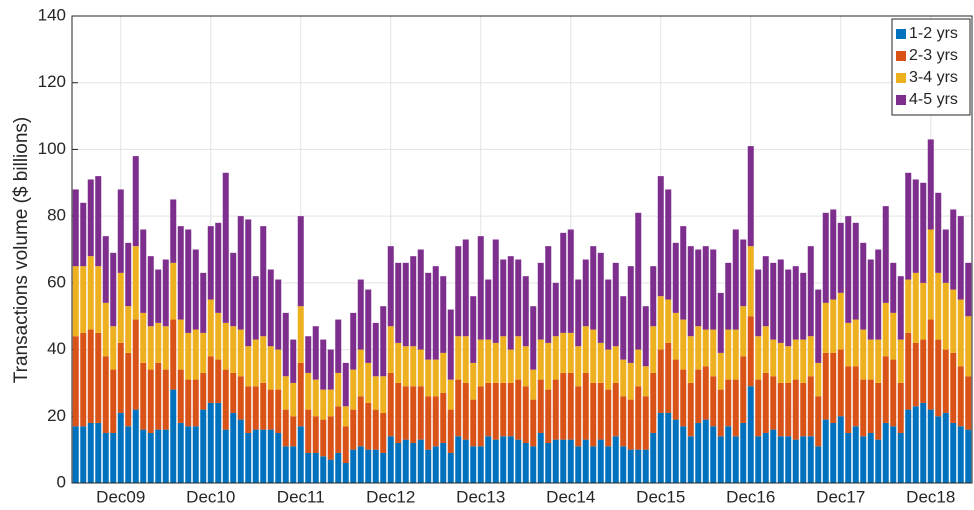 The width and height of the screenshot is (974, 510). I want to click on y-tick-label: 120, so click(52, 81).